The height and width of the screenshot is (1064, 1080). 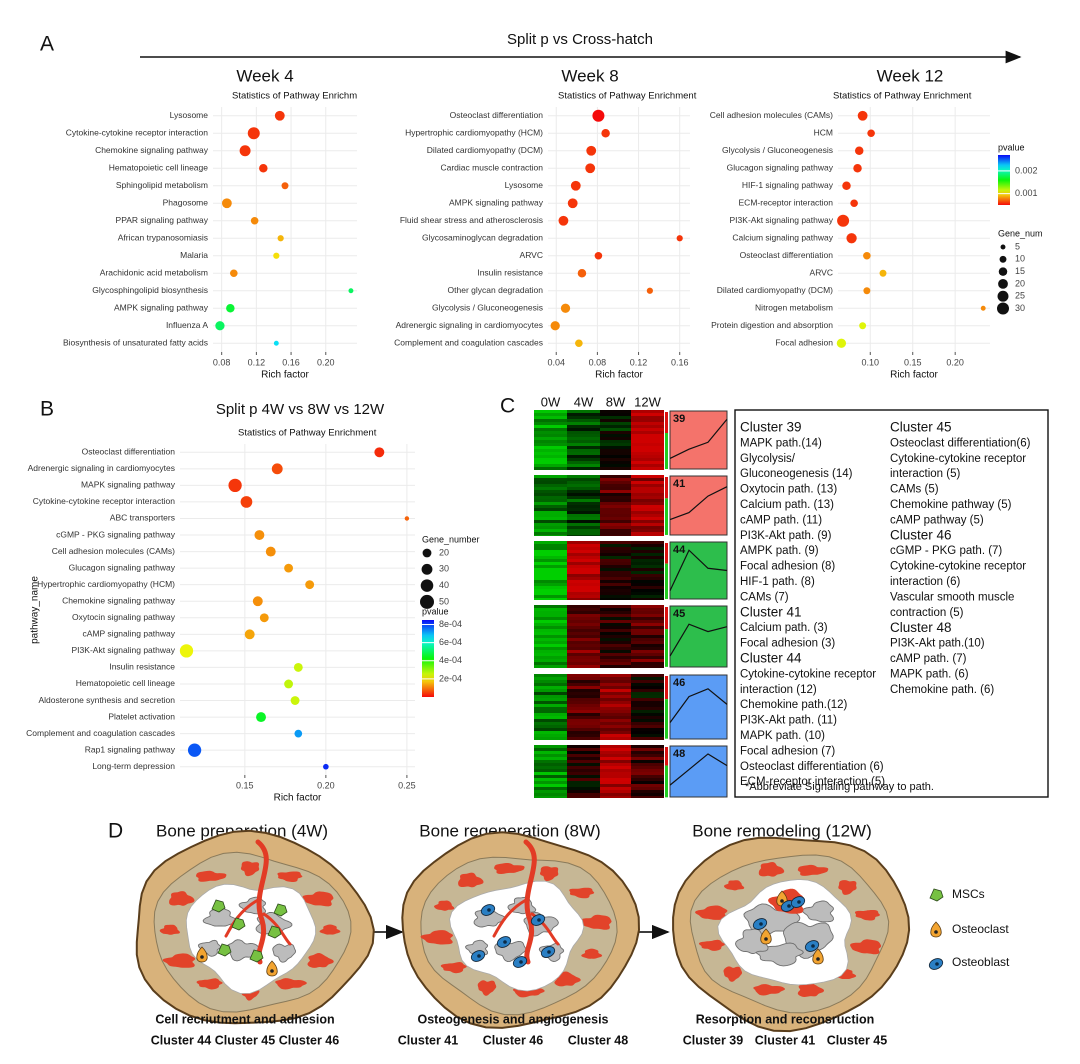 What do you see at coordinates (450, 678) in the screenshot?
I see `color-tick-label: 2e-04` at bounding box center [450, 678].